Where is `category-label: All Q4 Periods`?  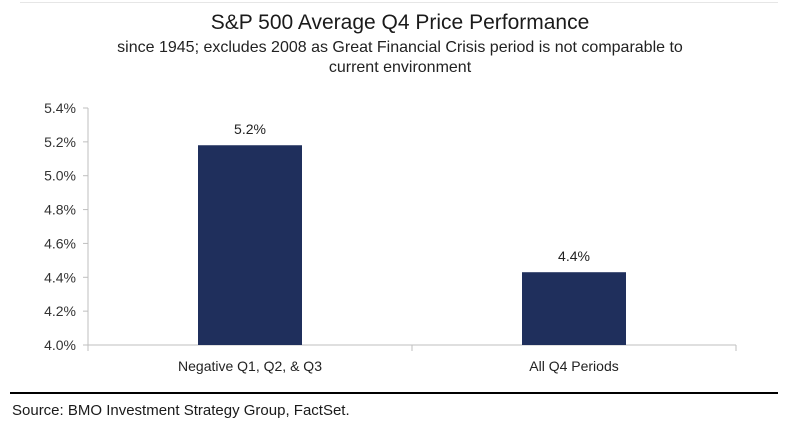 category-label: All Q4 Periods is located at coordinates (573, 366).